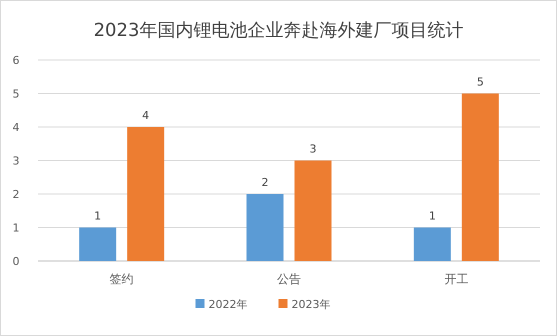 The image size is (557, 336). Describe the element at coordinates (16, 261) in the screenshot. I see `y-tick-label: 0` at that location.